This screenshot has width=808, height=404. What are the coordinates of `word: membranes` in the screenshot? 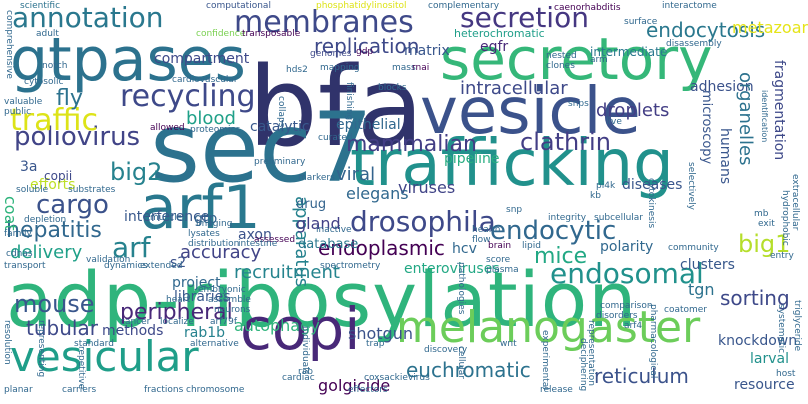 It's located at (324, 22).